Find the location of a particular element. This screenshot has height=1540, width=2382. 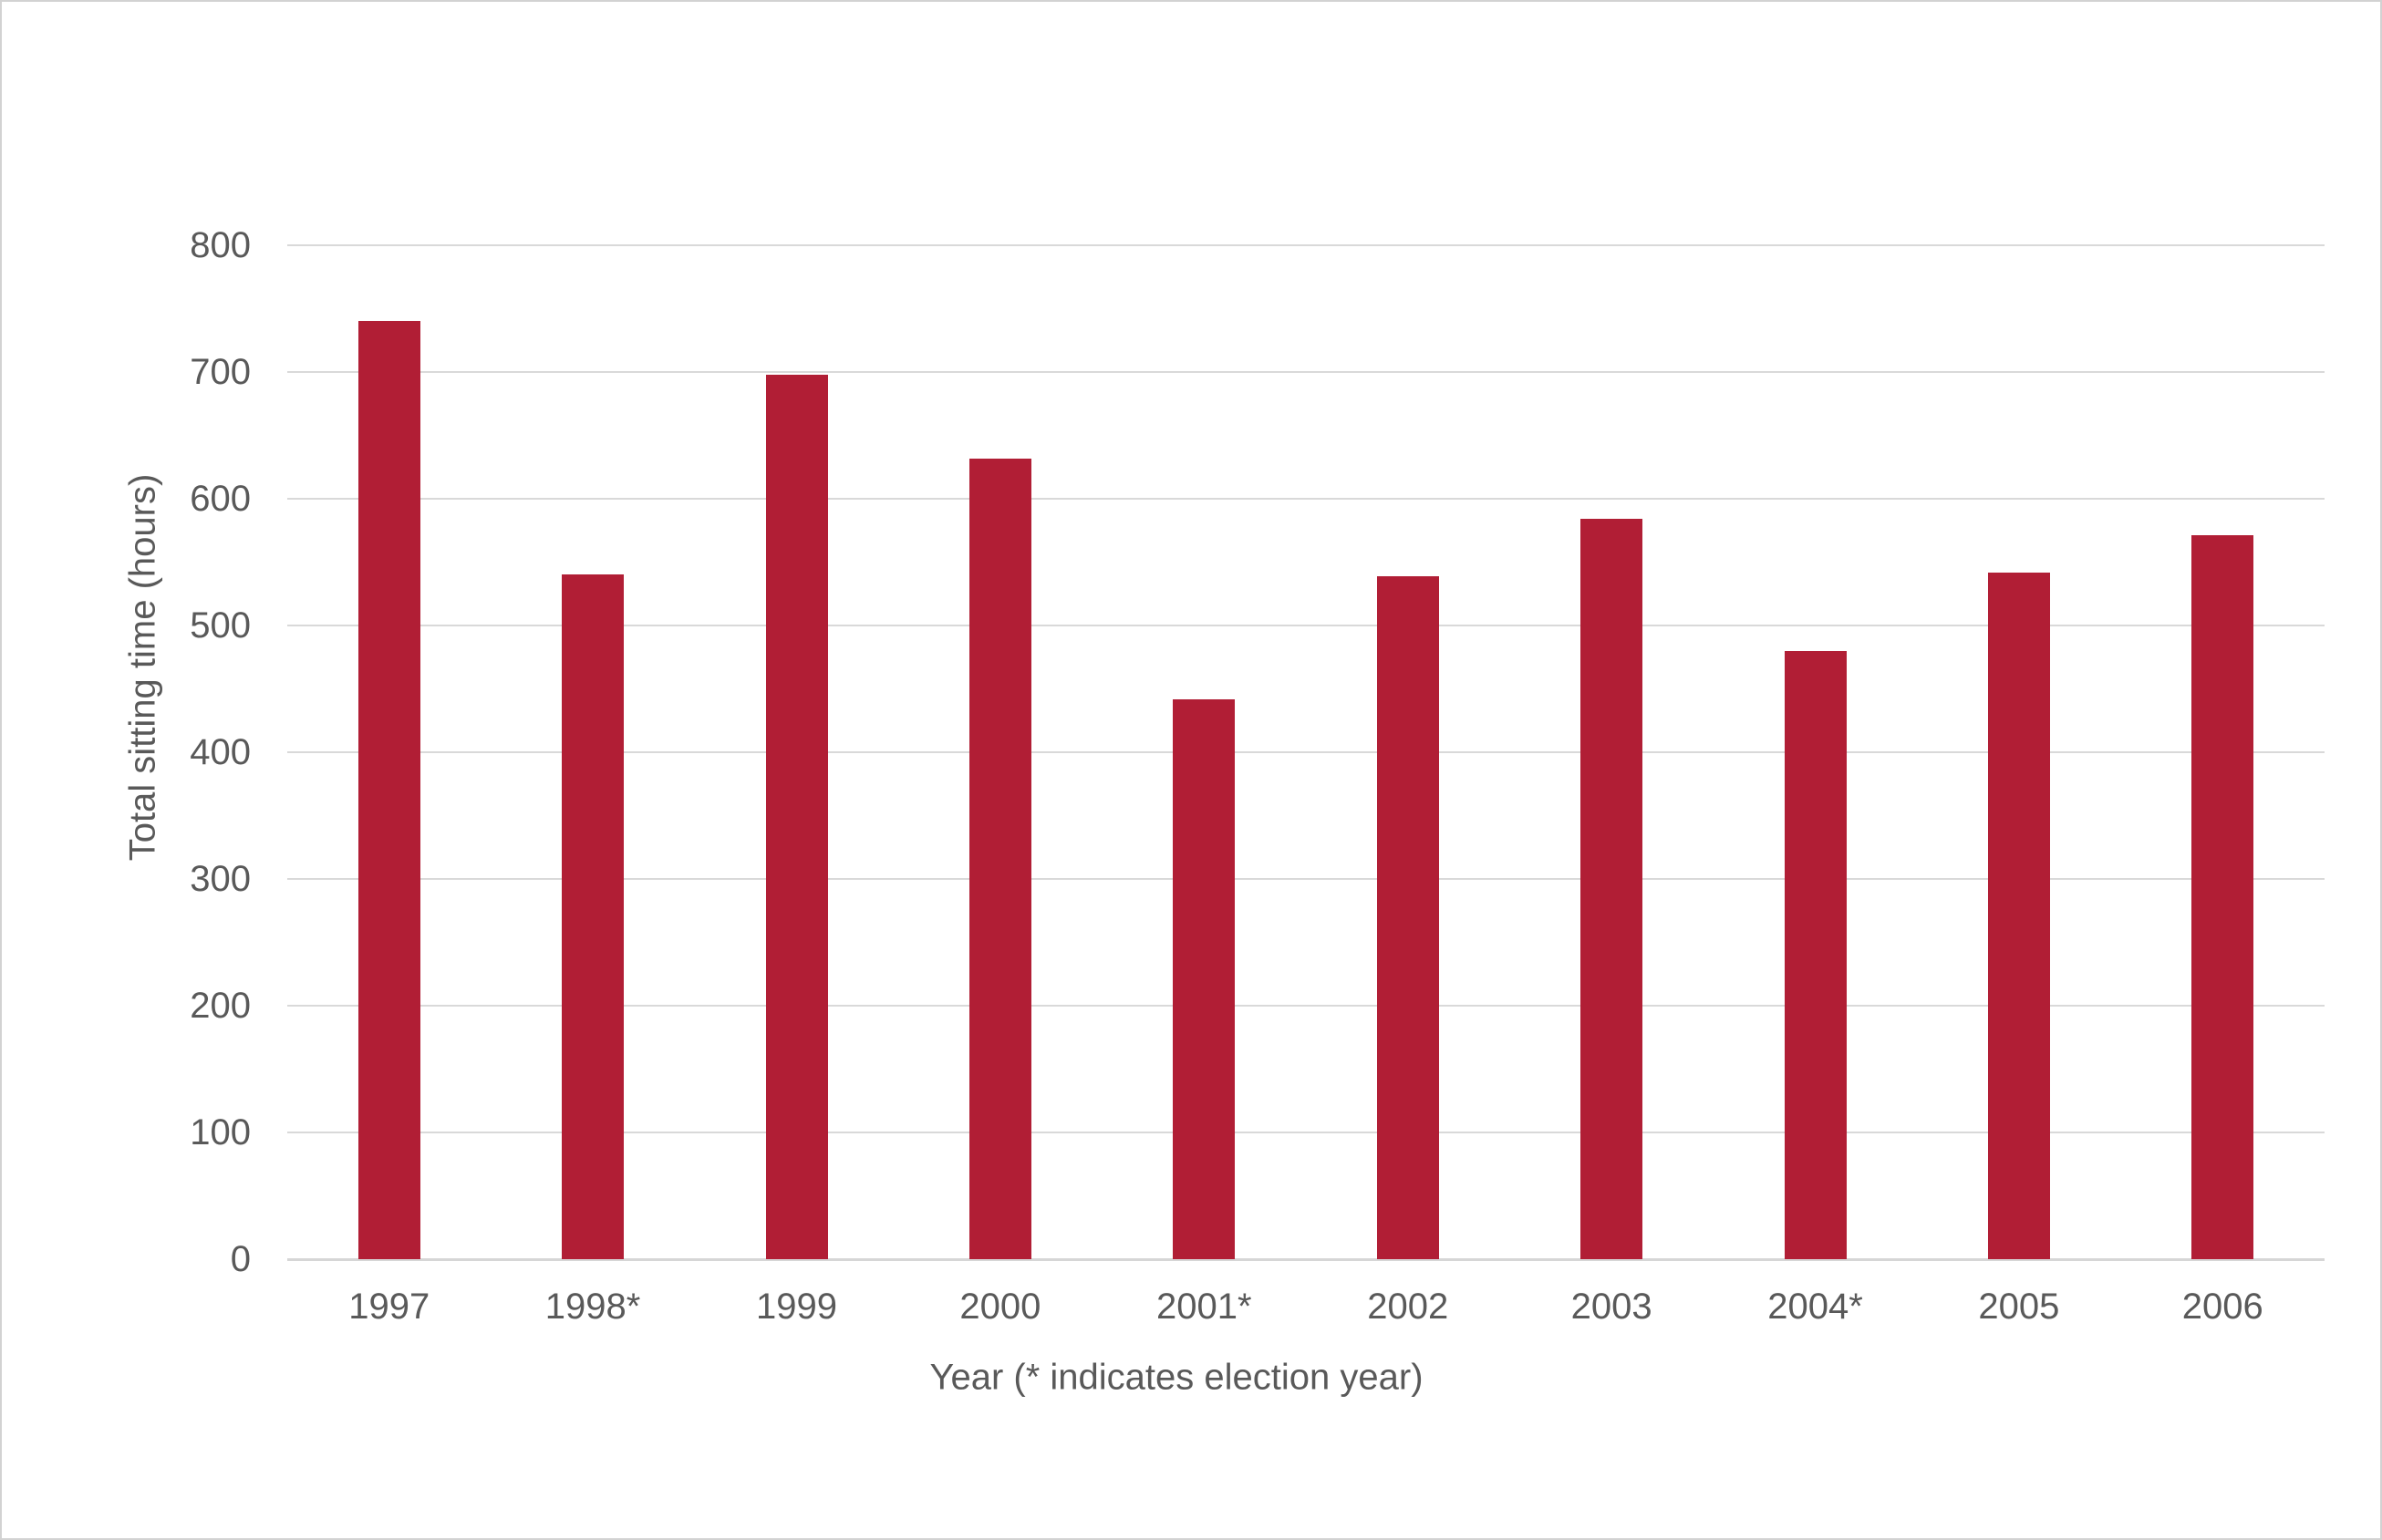

x-tick-label-2005: 2005 is located at coordinates (2019, 1307).